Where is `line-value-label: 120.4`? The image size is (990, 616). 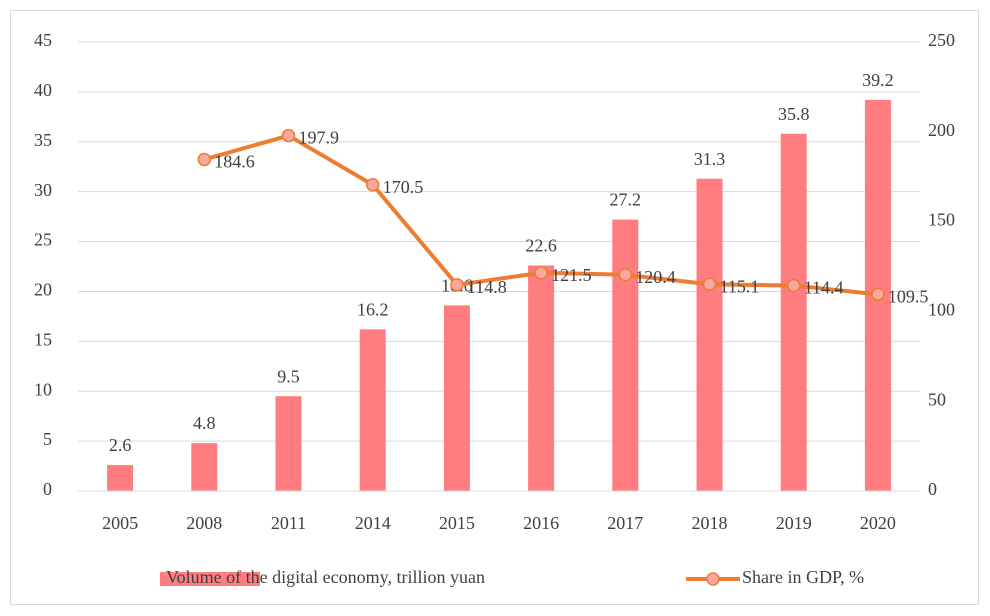
line-value-label: 120.4 is located at coordinates (655, 277).